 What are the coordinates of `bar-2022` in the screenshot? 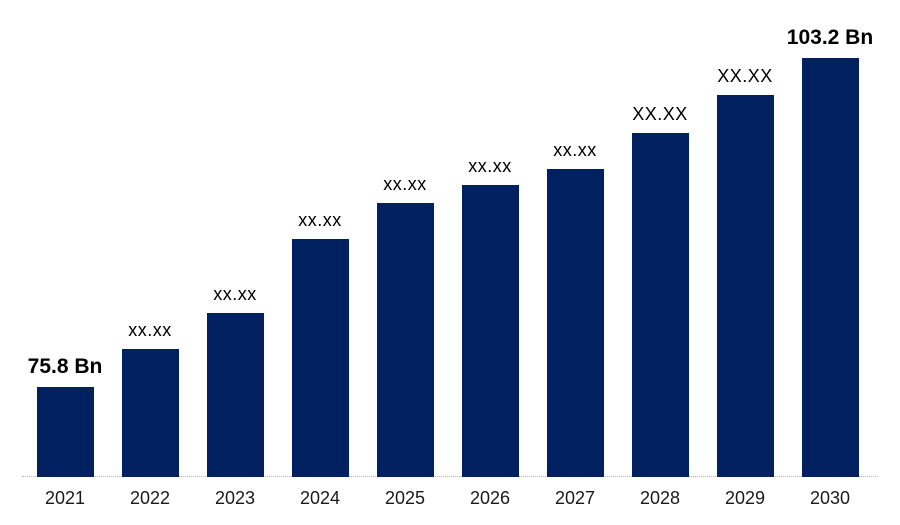 It's located at (150, 413).